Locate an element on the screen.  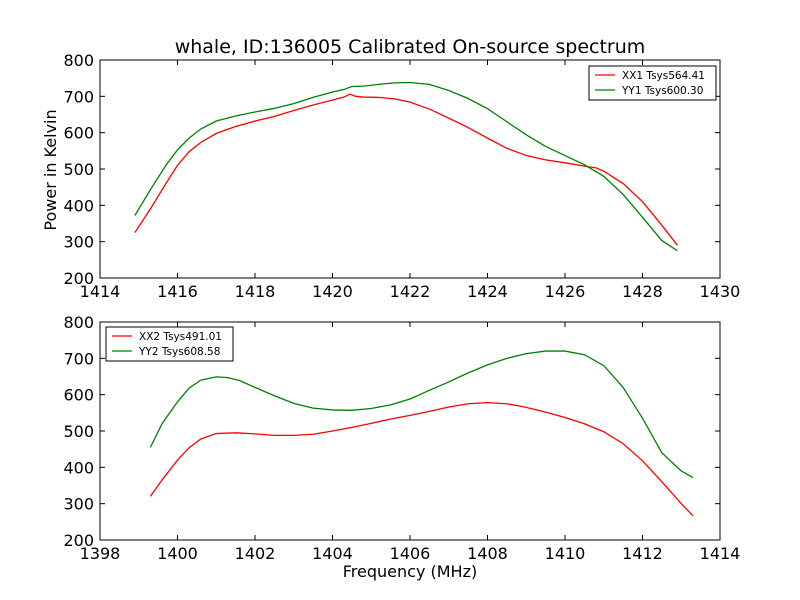
x-axis-label: Frequency (MHz) is located at coordinates (410, 571).